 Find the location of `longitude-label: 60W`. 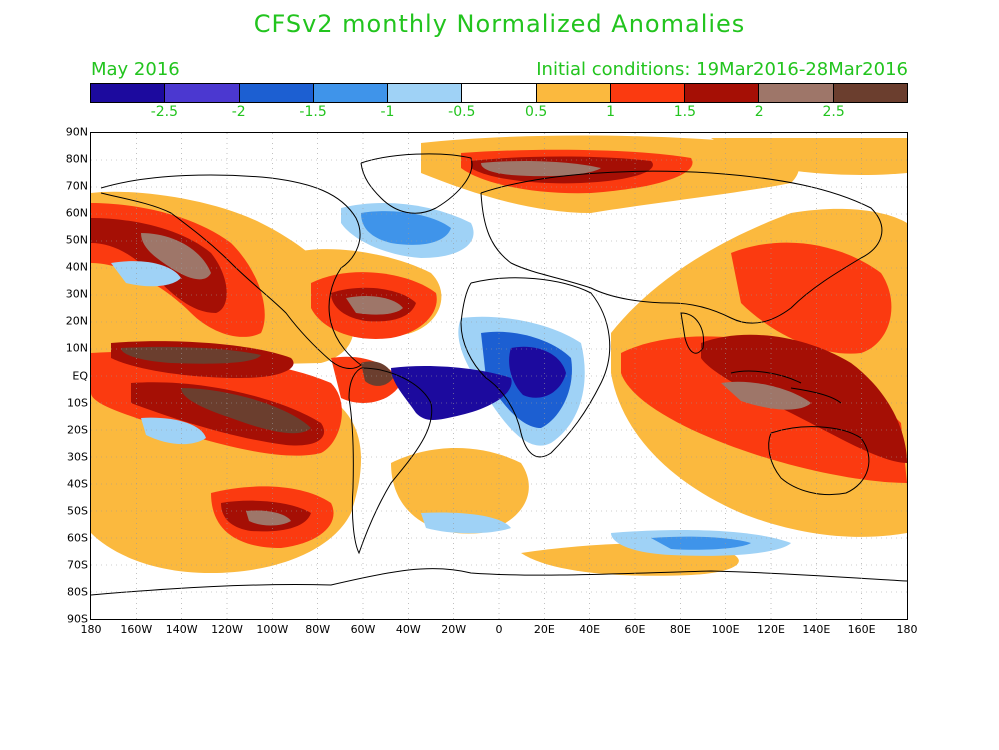

longitude-label: 60W is located at coordinates (363, 629).